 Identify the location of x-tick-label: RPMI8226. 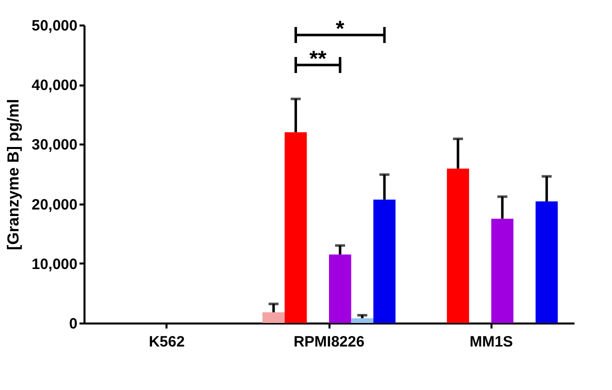
(329, 342).